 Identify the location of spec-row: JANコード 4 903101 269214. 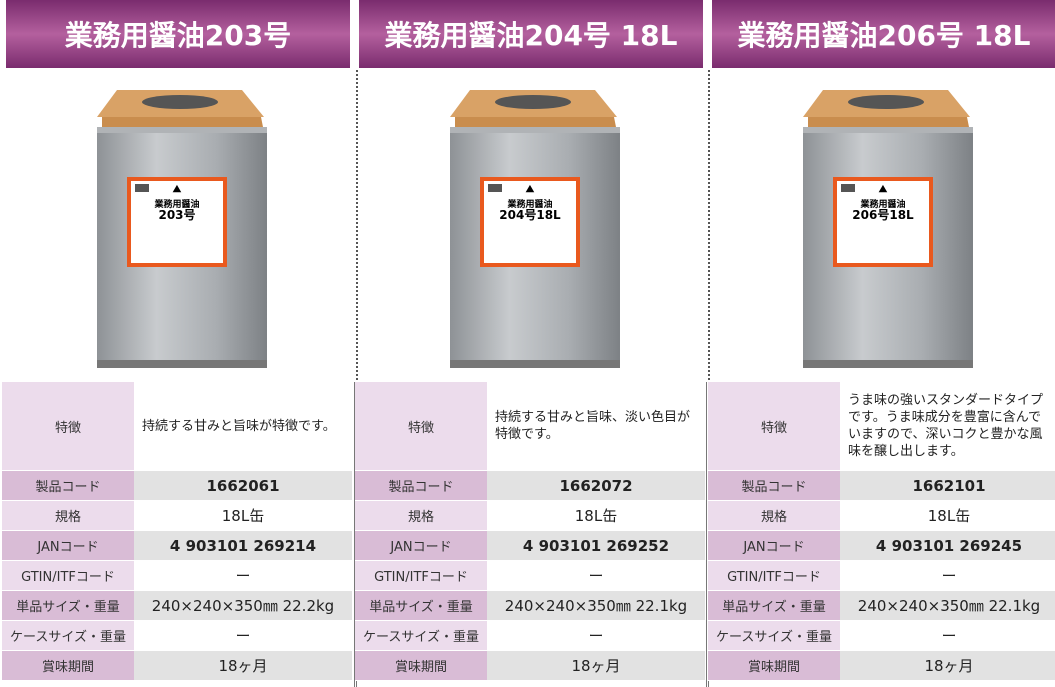
(177, 546).